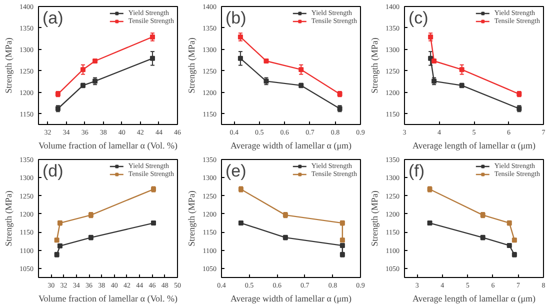  What do you see at coordinates (53, 171) in the screenshot?
I see `annotation: (d)` at bounding box center [53, 171].